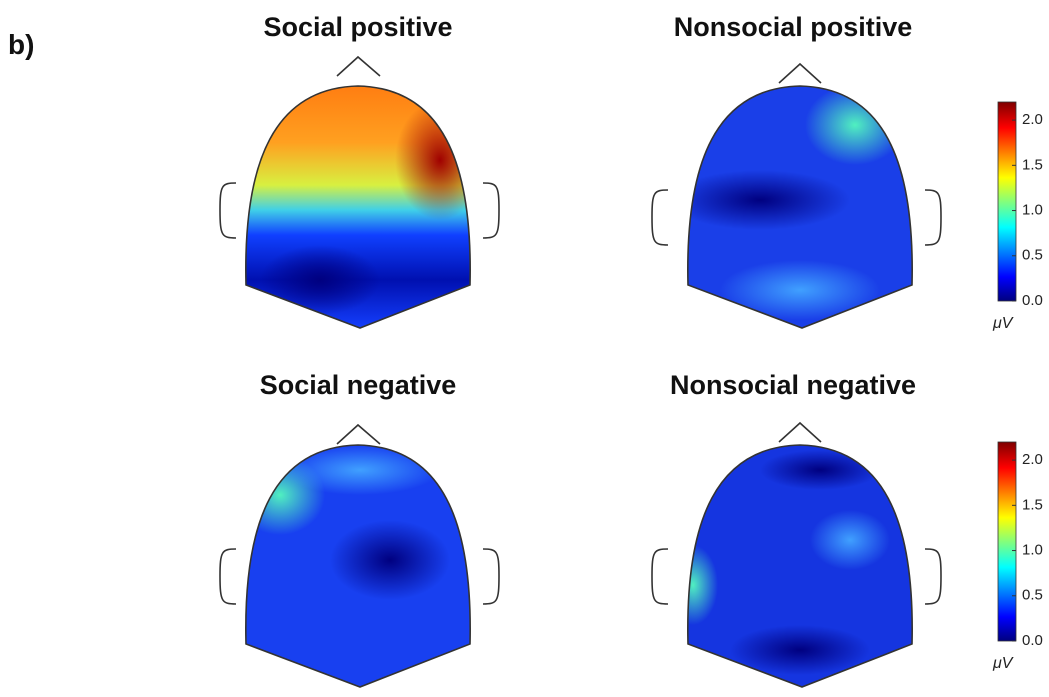 This screenshot has height=697, width=1049. I want to click on topomap: Nonsocial positive, so click(796, 170).